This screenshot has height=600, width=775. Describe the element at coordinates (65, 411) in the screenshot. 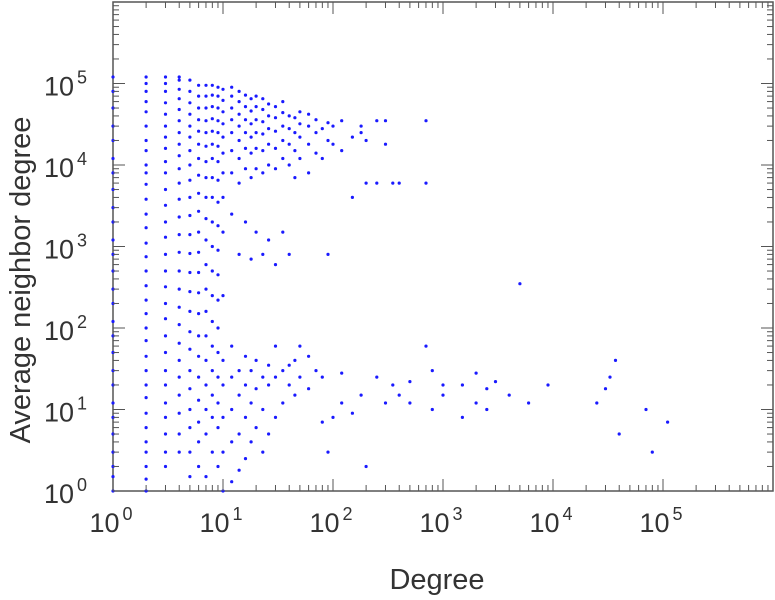

I see `y-tick-label: 10 1` at that location.